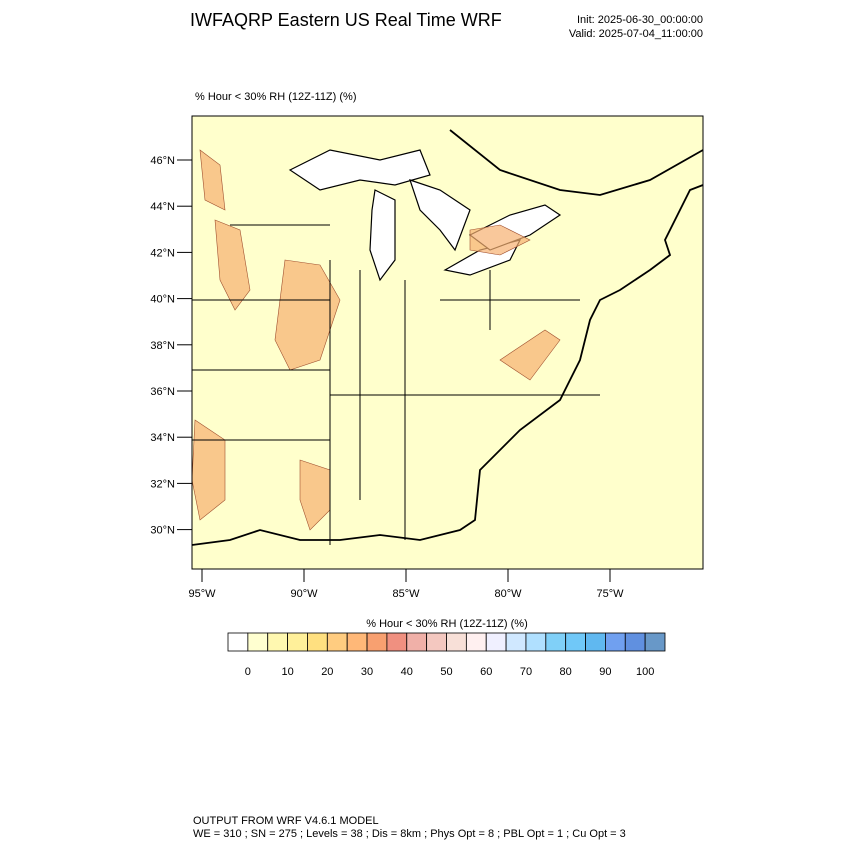 The height and width of the screenshot is (850, 850). Describe the element at coordinates (610, 594) in the screenshot. I see `lon-label: 75°W` at that location.